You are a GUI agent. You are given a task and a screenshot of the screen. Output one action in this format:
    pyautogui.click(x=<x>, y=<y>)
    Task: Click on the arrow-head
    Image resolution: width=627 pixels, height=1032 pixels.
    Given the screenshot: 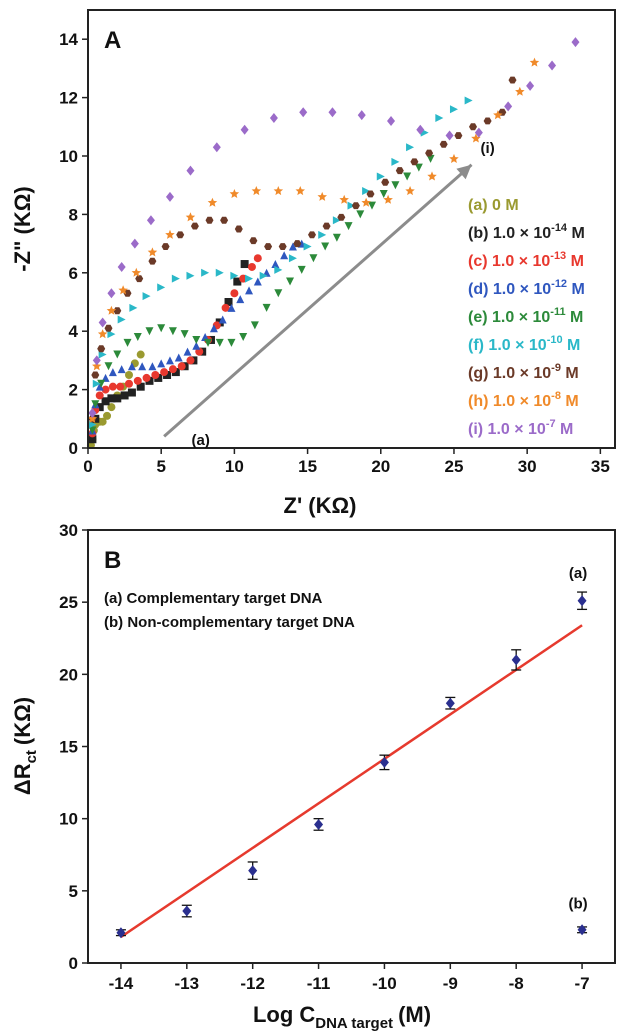 What is the action you would take?
    pyautogui.click(x=464, y=172)
    